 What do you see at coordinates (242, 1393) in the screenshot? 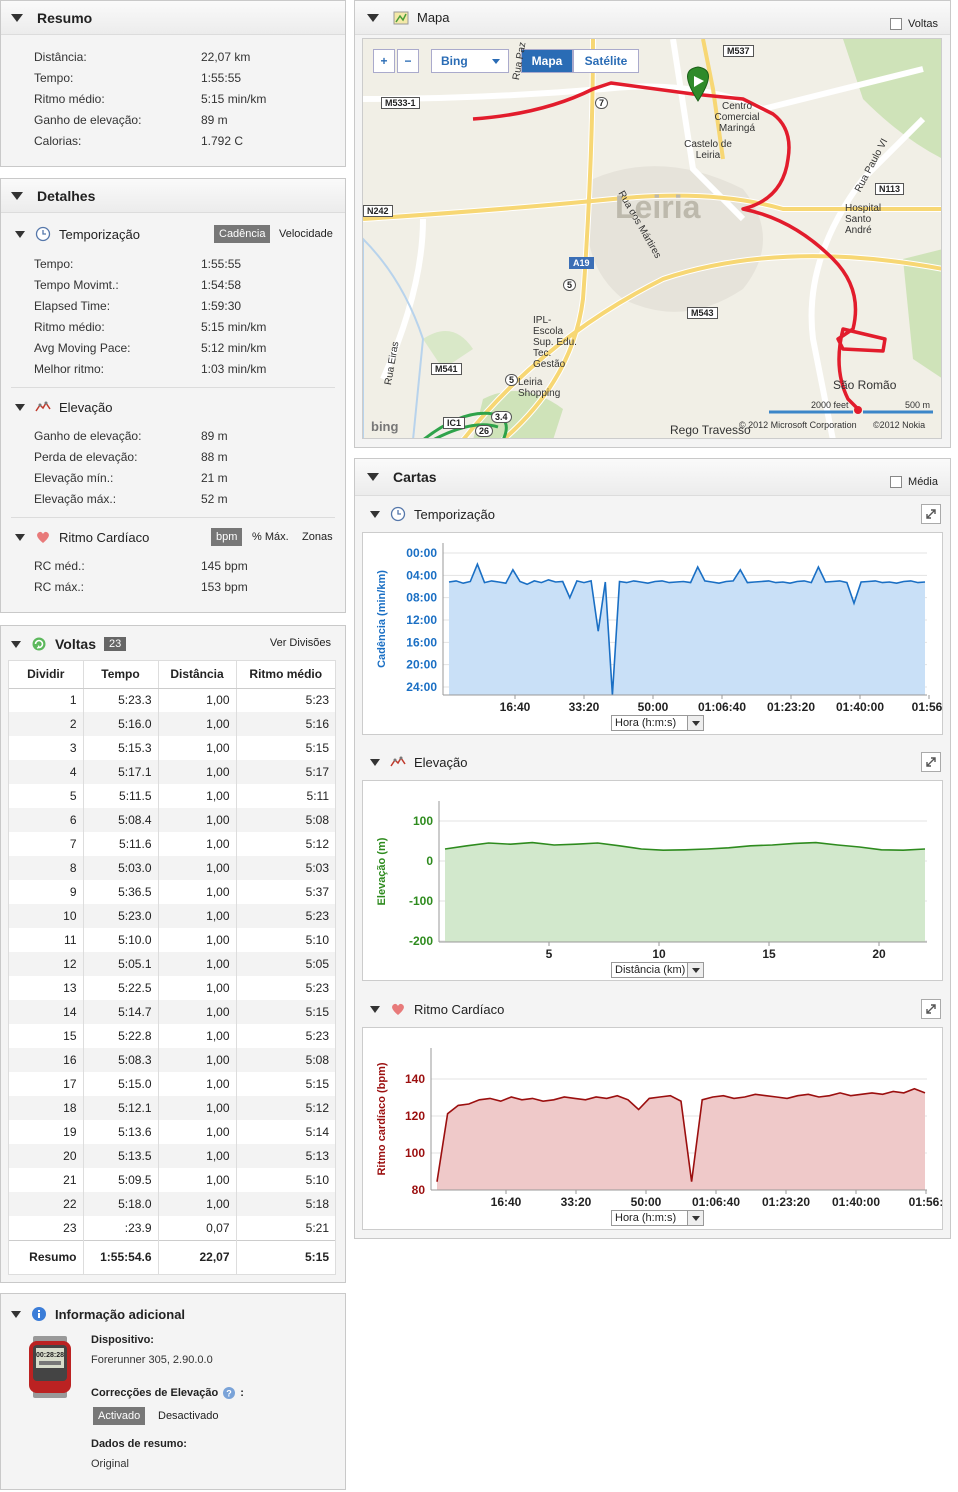
I see `elevation-correction-colon: :` at bounding box center [242, 1393].